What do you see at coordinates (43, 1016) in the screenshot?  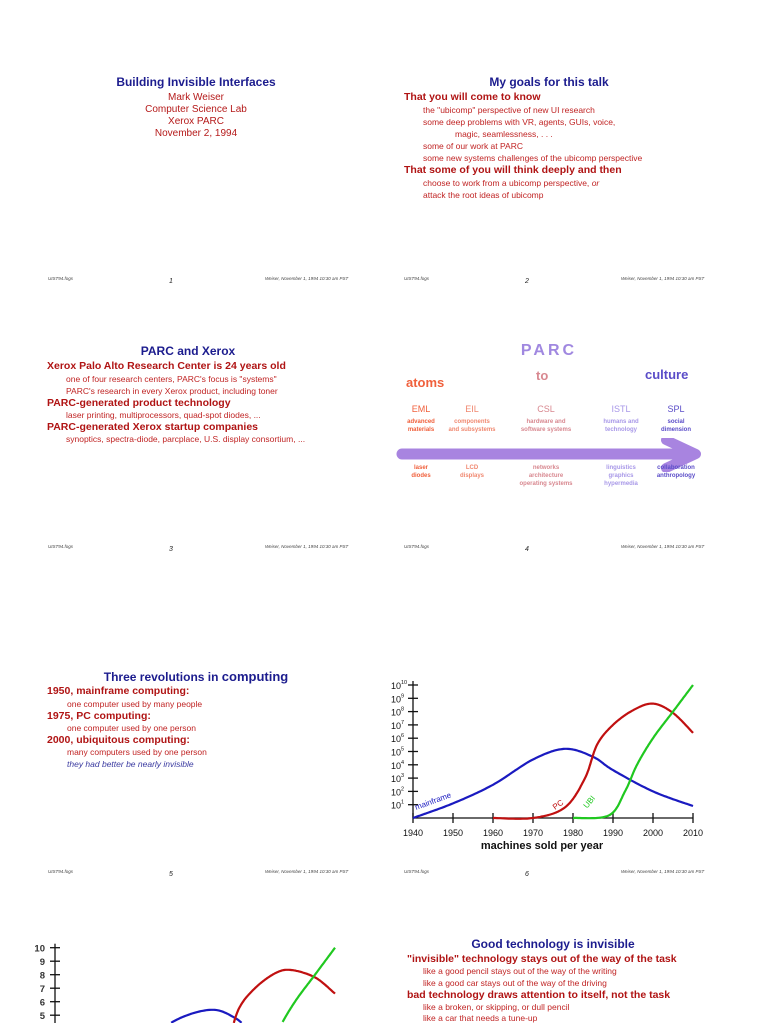 I see `y-tick-label: 5` at bounding box center [43, 1016].